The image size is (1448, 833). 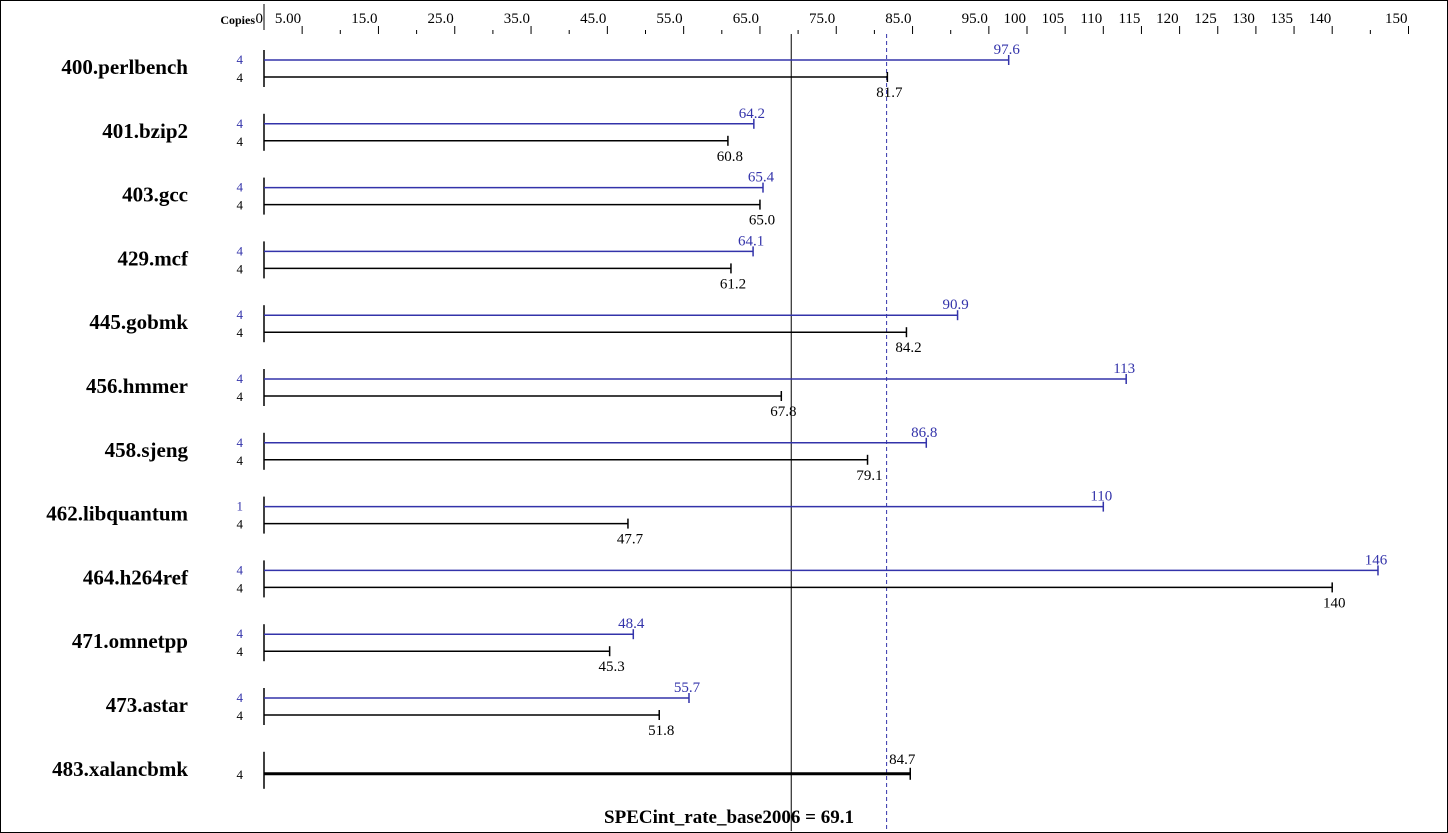 What do you see at coordinates (752, 114) in the screenshot?
I see `peak-value-label: 64.2` at bounding box center [752, 114].